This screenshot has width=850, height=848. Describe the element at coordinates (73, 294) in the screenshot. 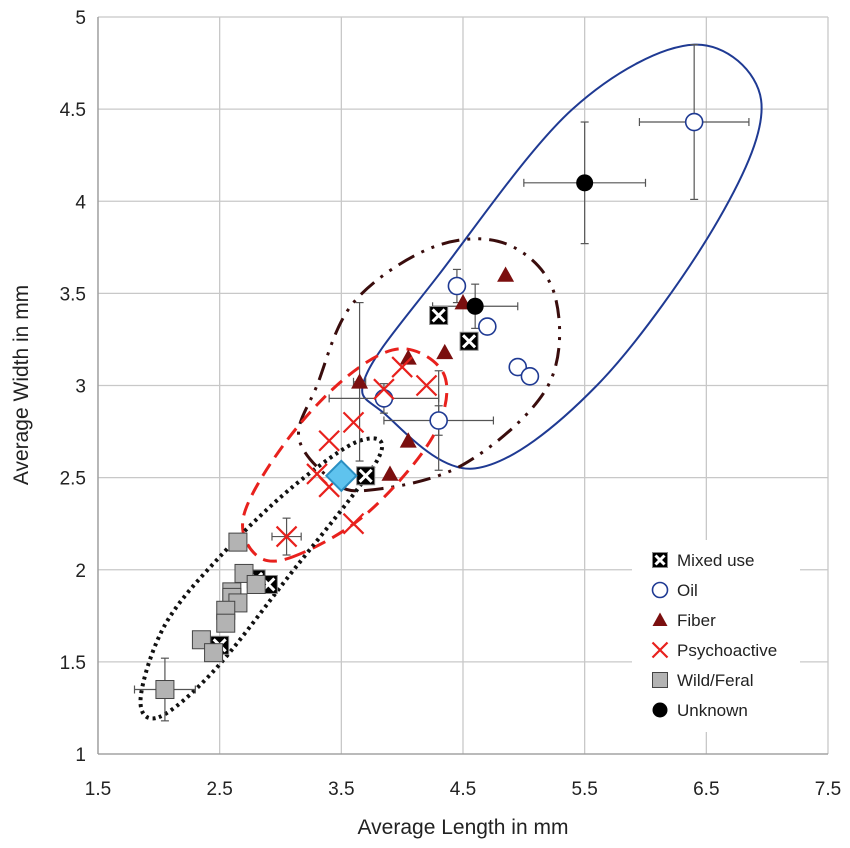

I see `y-tick-label: 3.5` at that location.